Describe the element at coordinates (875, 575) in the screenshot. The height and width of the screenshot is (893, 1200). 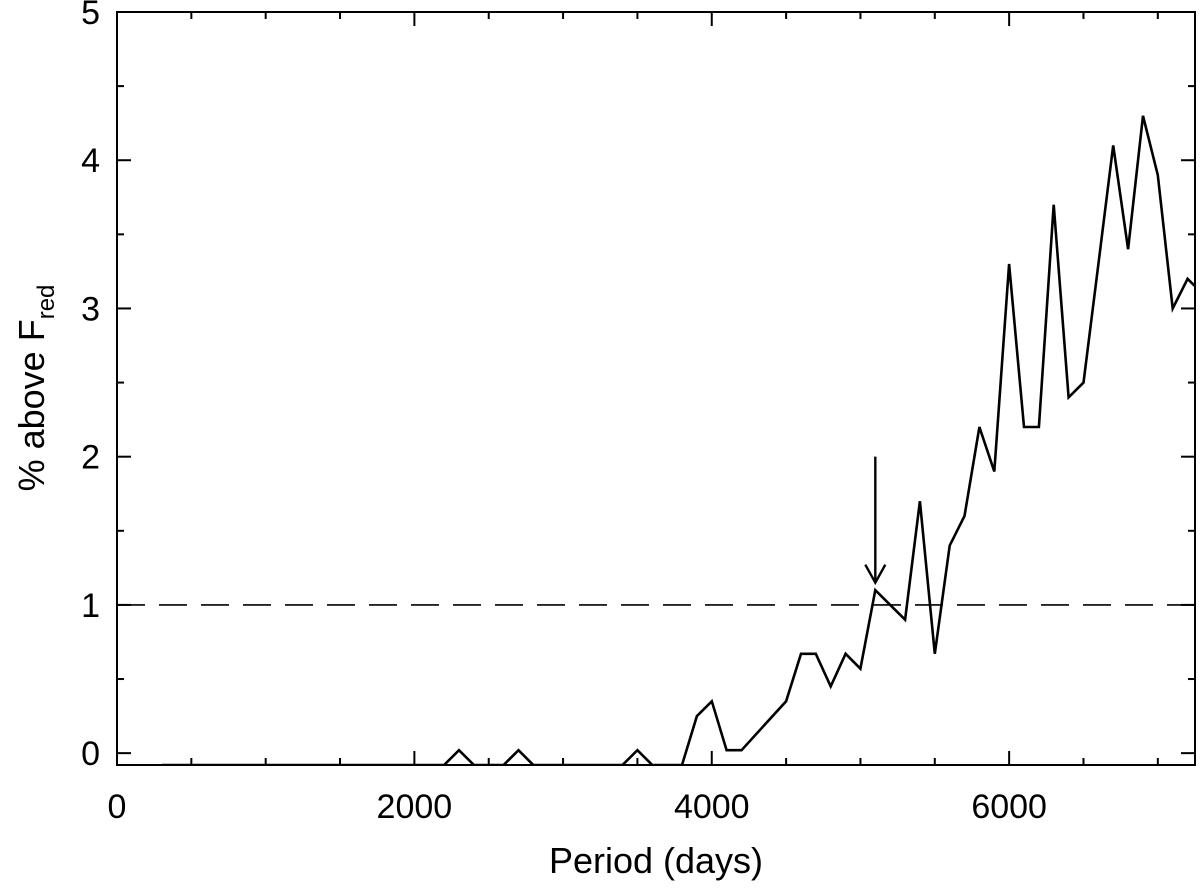
I see `arrow-head-icon` at that location.